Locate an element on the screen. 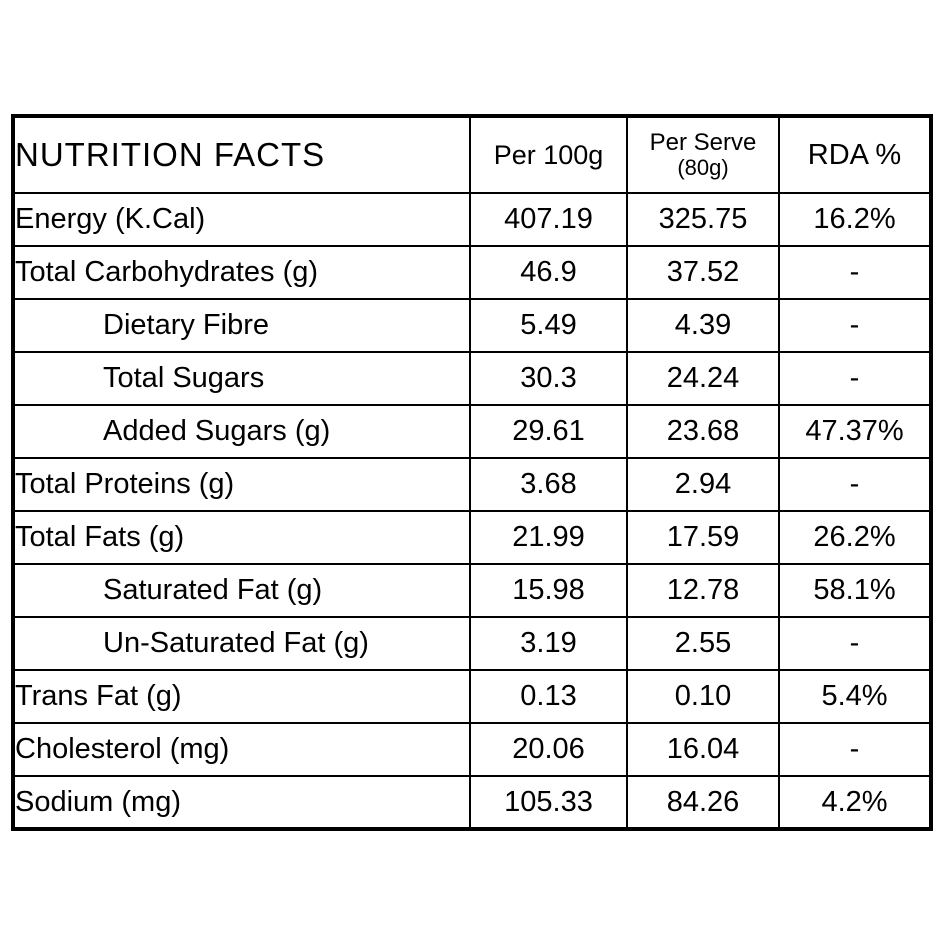  value-per-serve: 84.26 is located at coordinates (703, 802).